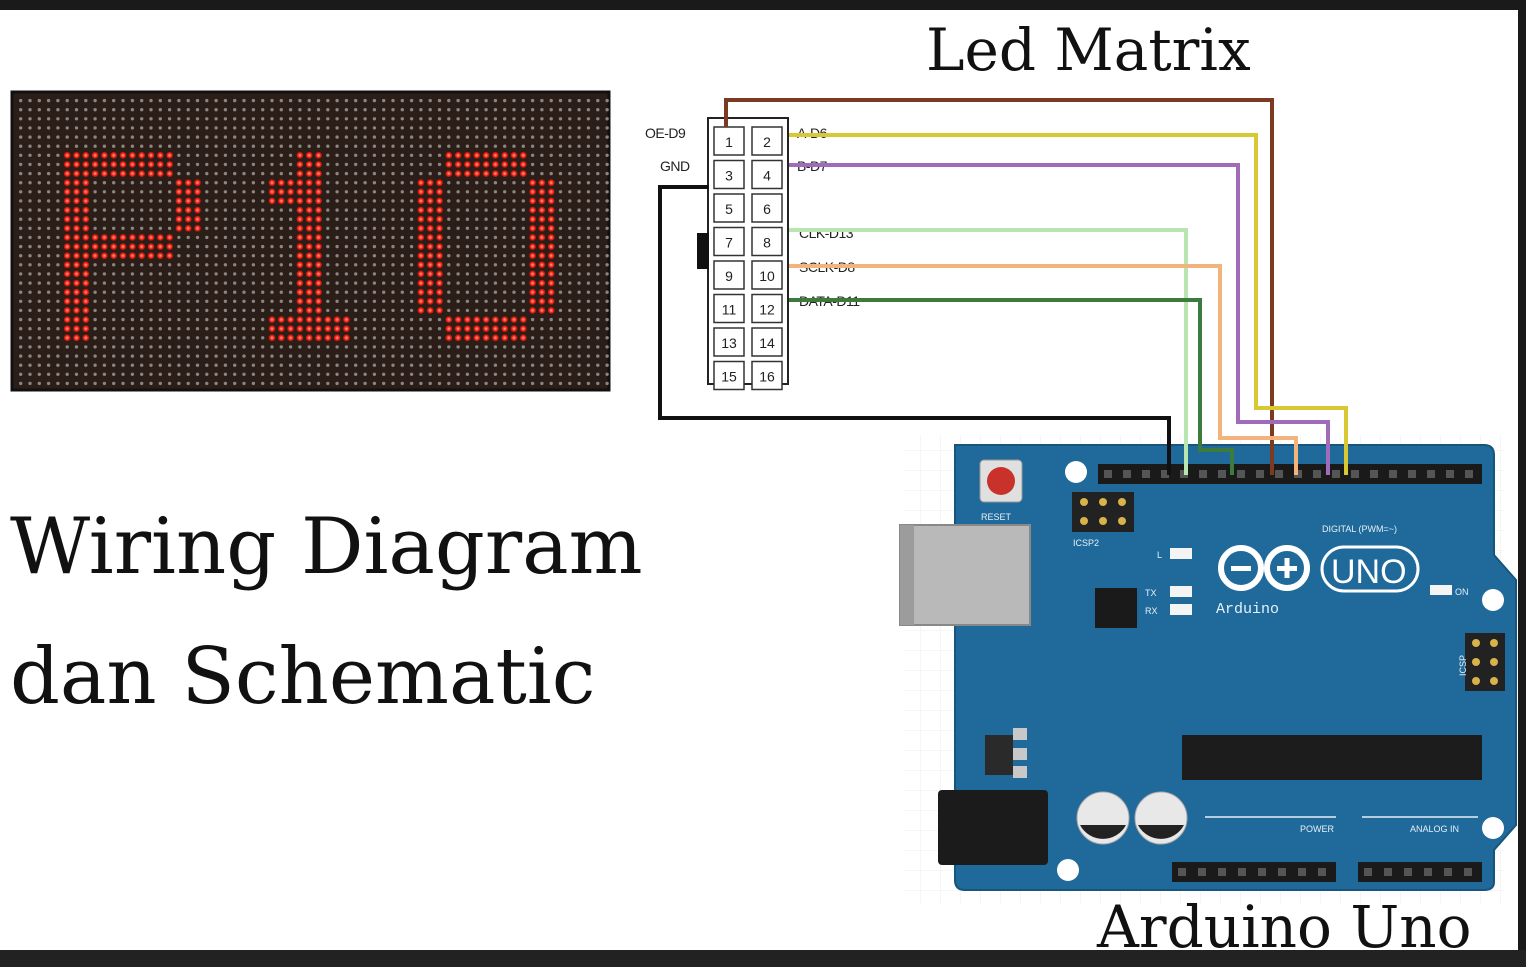 Image resolution: width=1526 pixels, height=967 pixels. Describe the element at coordinates (993, 827) in the screenshot. I see `power-jack` at that location.